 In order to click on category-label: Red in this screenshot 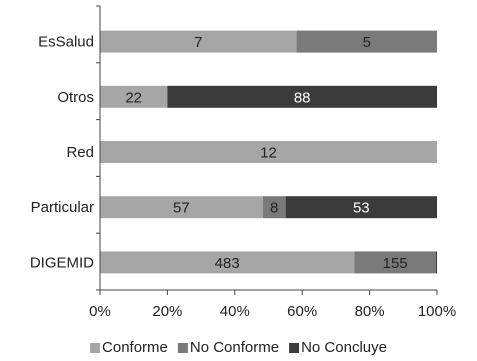, I will do `click(80, 152)`.